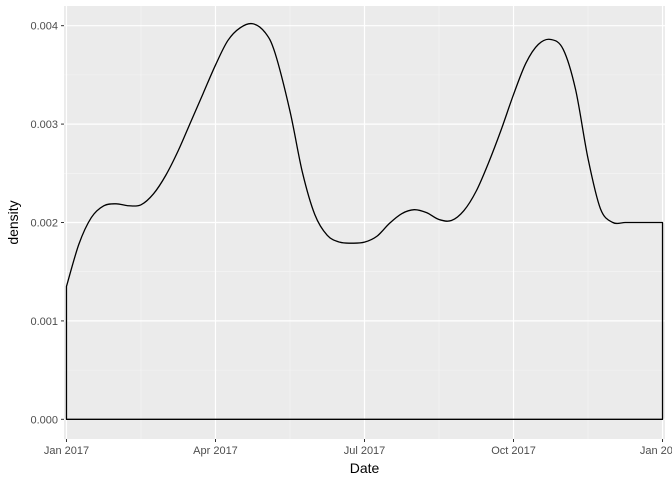 This screenshot has width=672, height=480. What do you see at coordinates (44, 420) in the screenshot?
I see `y-tick-label: 0.000` at bounding box center [44, 420].